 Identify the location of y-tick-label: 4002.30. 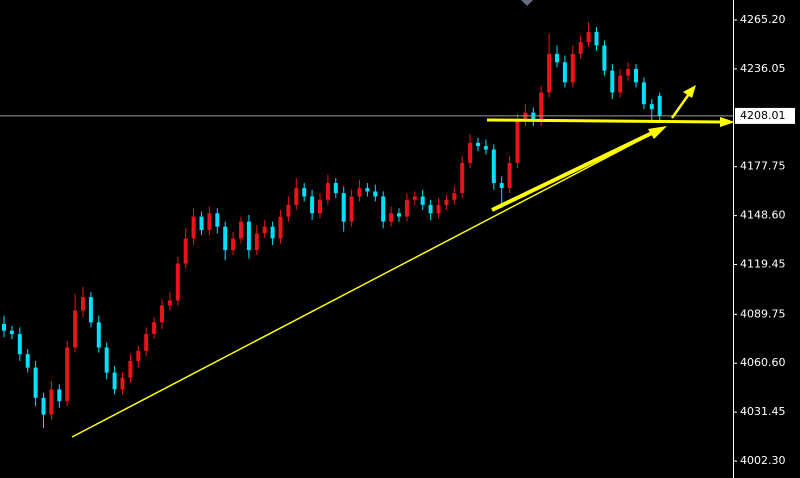
(763, 460).